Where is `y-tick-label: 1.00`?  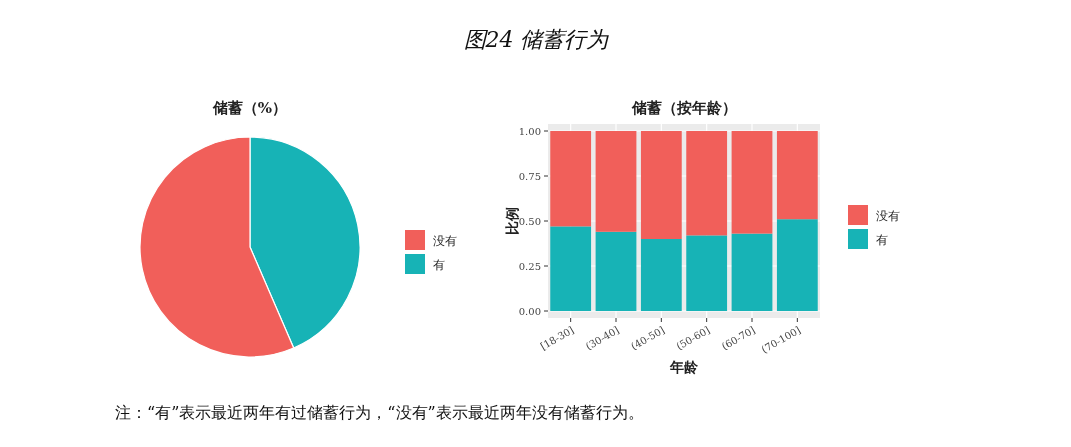 y-tick-label: 1.00 is located at coordinates (529, 131).